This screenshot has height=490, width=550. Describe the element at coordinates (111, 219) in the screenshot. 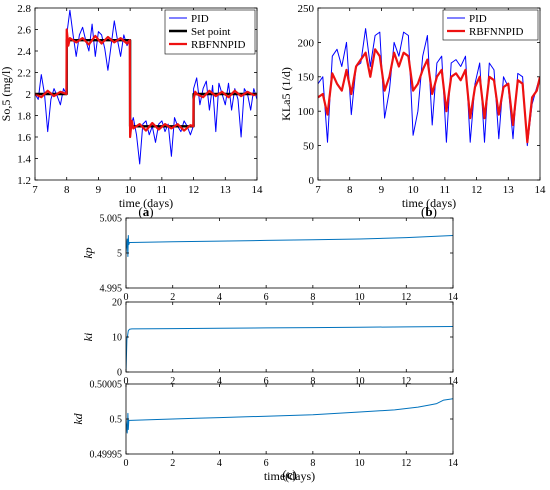

I see `y-tick-label: 5.005` at that location.